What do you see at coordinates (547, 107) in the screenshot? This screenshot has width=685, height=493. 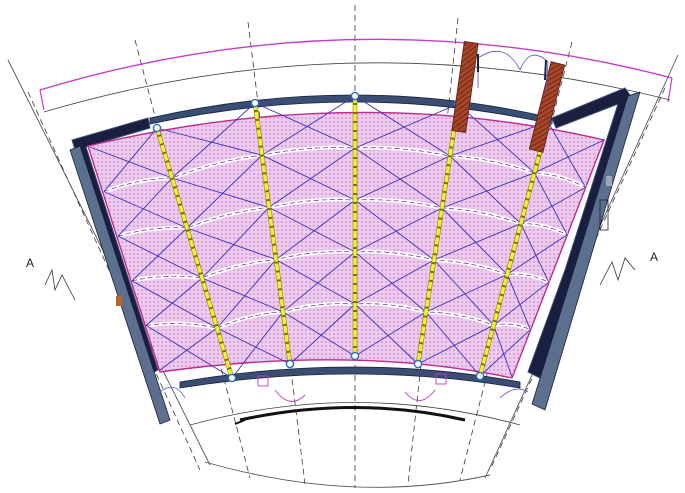 I see `stair-ladder-right` at bounding box center [547, 107].